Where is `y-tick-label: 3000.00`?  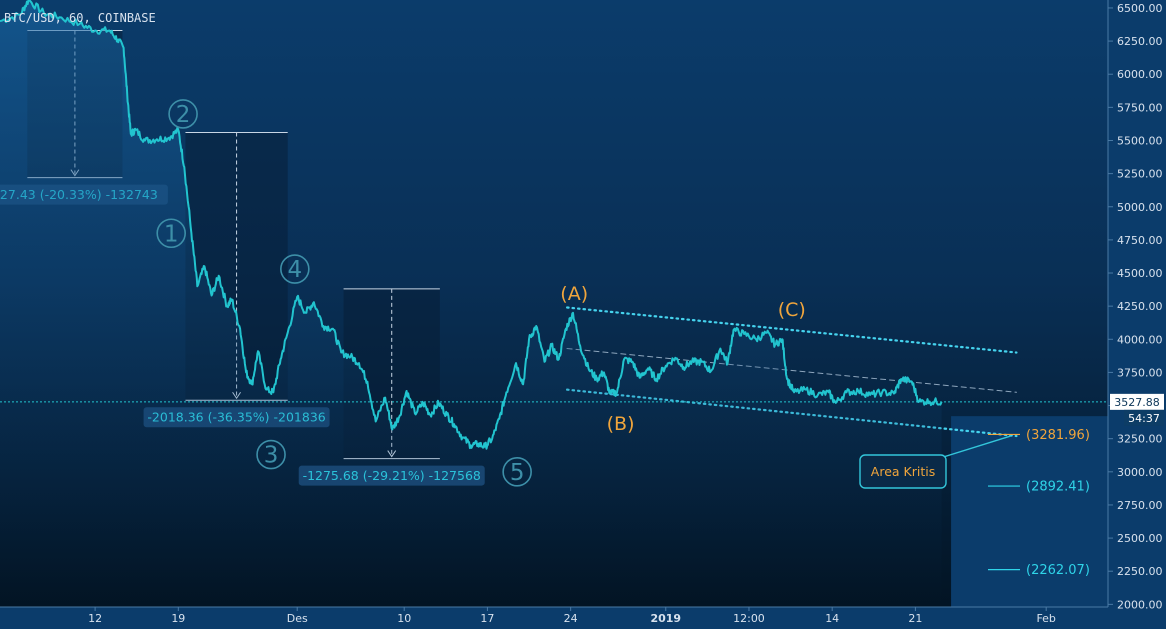 y-tick-label: 3000.00 is located at coordinates (1140, 472).